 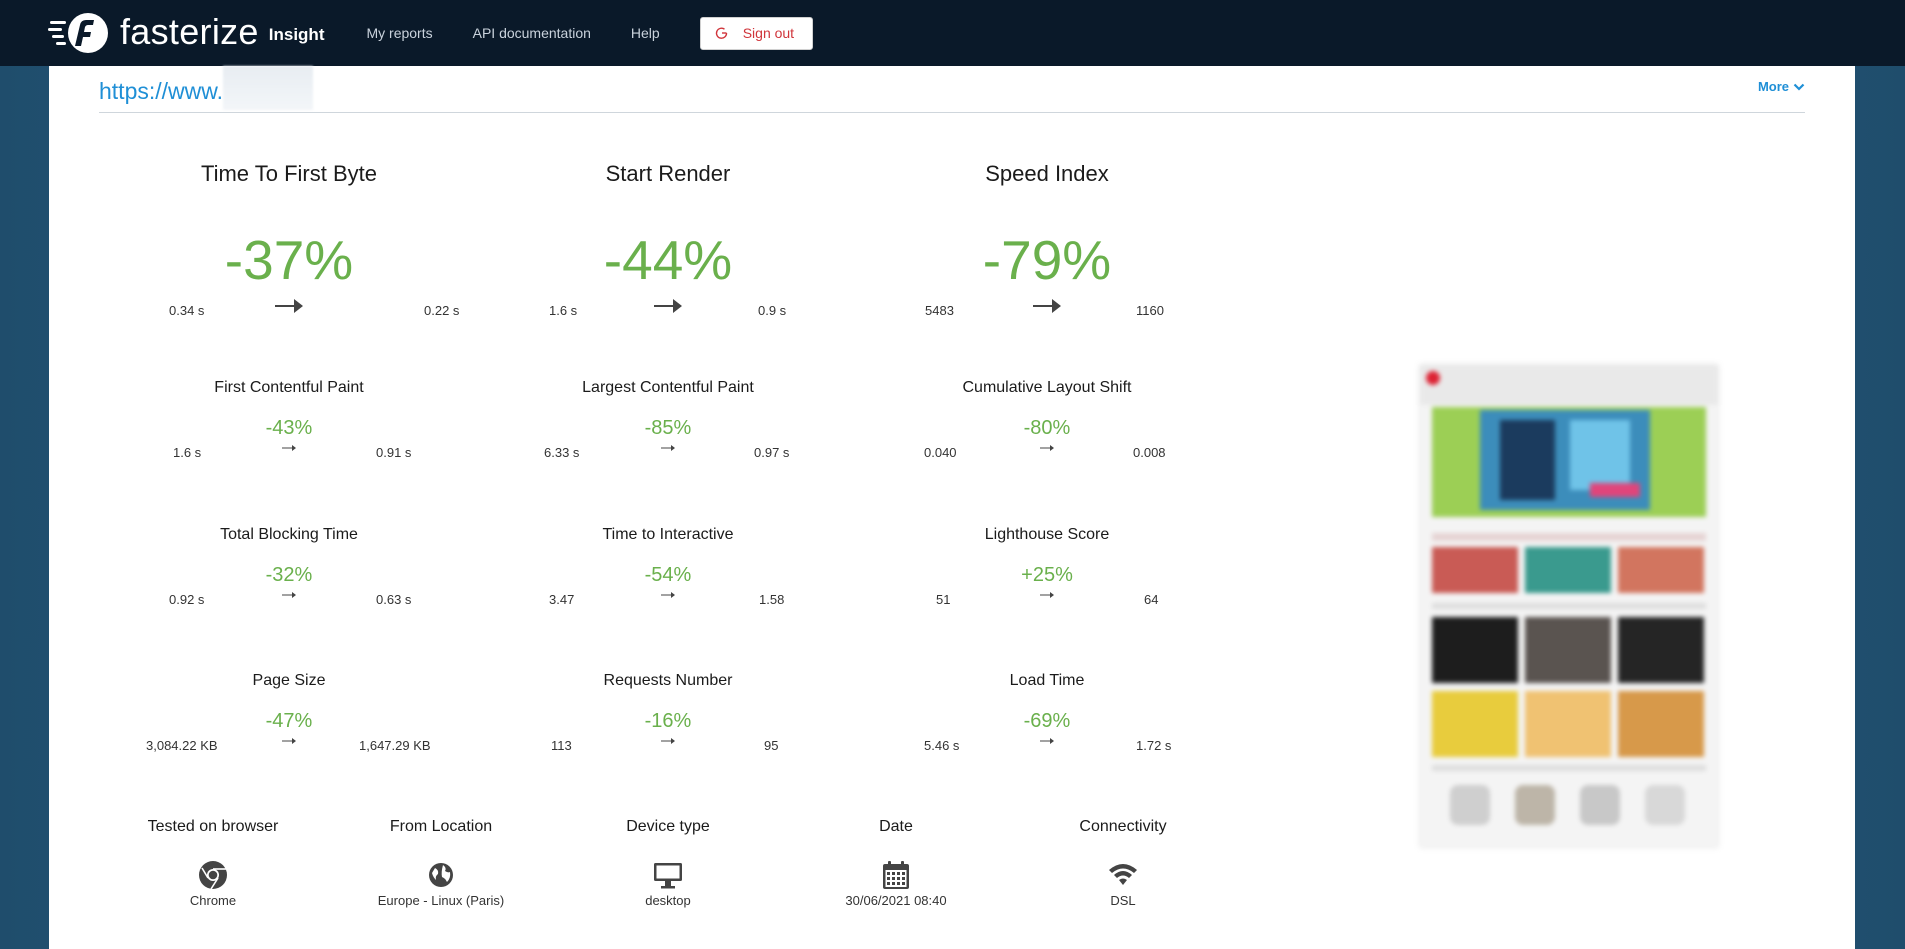 I want to click on url-redaction, so click(x=268, y=88).